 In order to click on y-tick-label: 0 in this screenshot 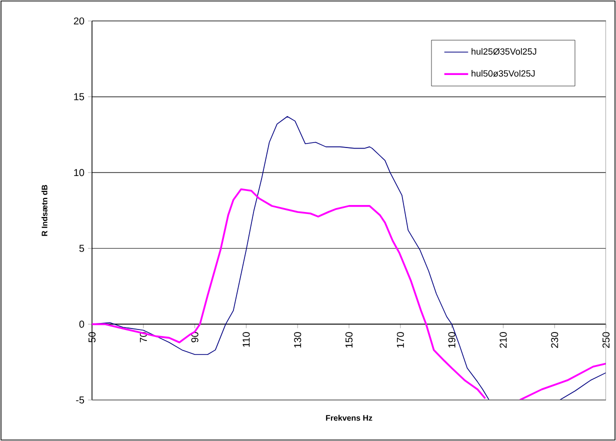, I will do `click(81, 324)`.